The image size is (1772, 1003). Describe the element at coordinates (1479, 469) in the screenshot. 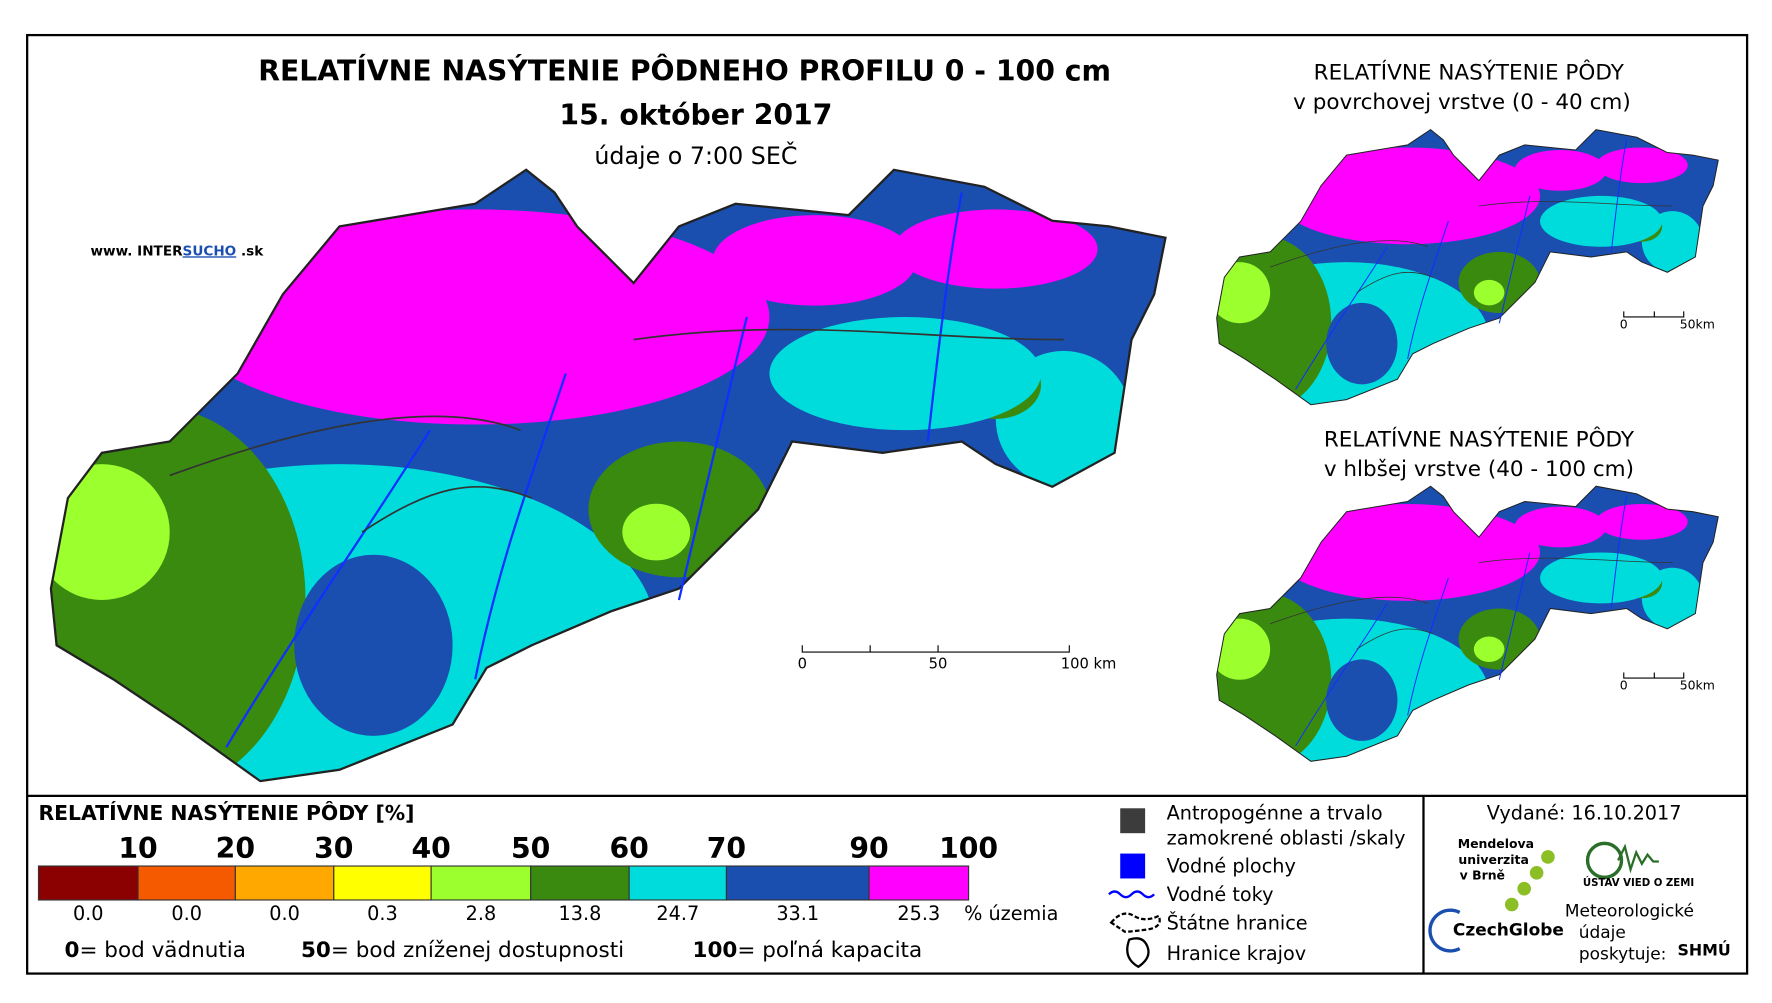

I see `inset-subtitle: v hlbšej vrstve (40 - 100 cm)` at that location.